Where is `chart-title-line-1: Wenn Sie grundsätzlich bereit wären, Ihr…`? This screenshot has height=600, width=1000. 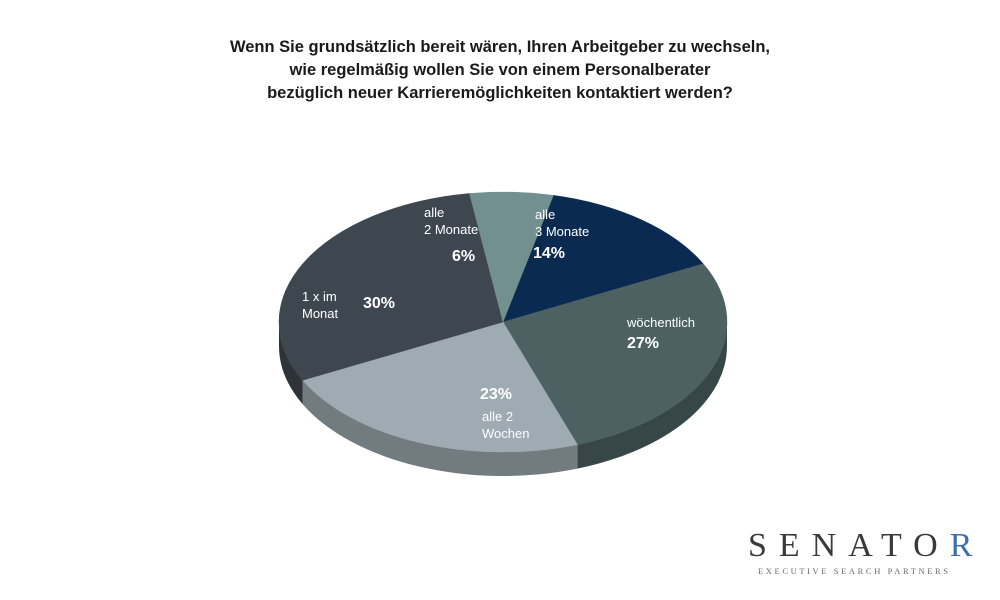 chart-title-line-1: Wenn Sie grundsätzlich bereit wären, Ihr… is located at coordinates (500, 47).